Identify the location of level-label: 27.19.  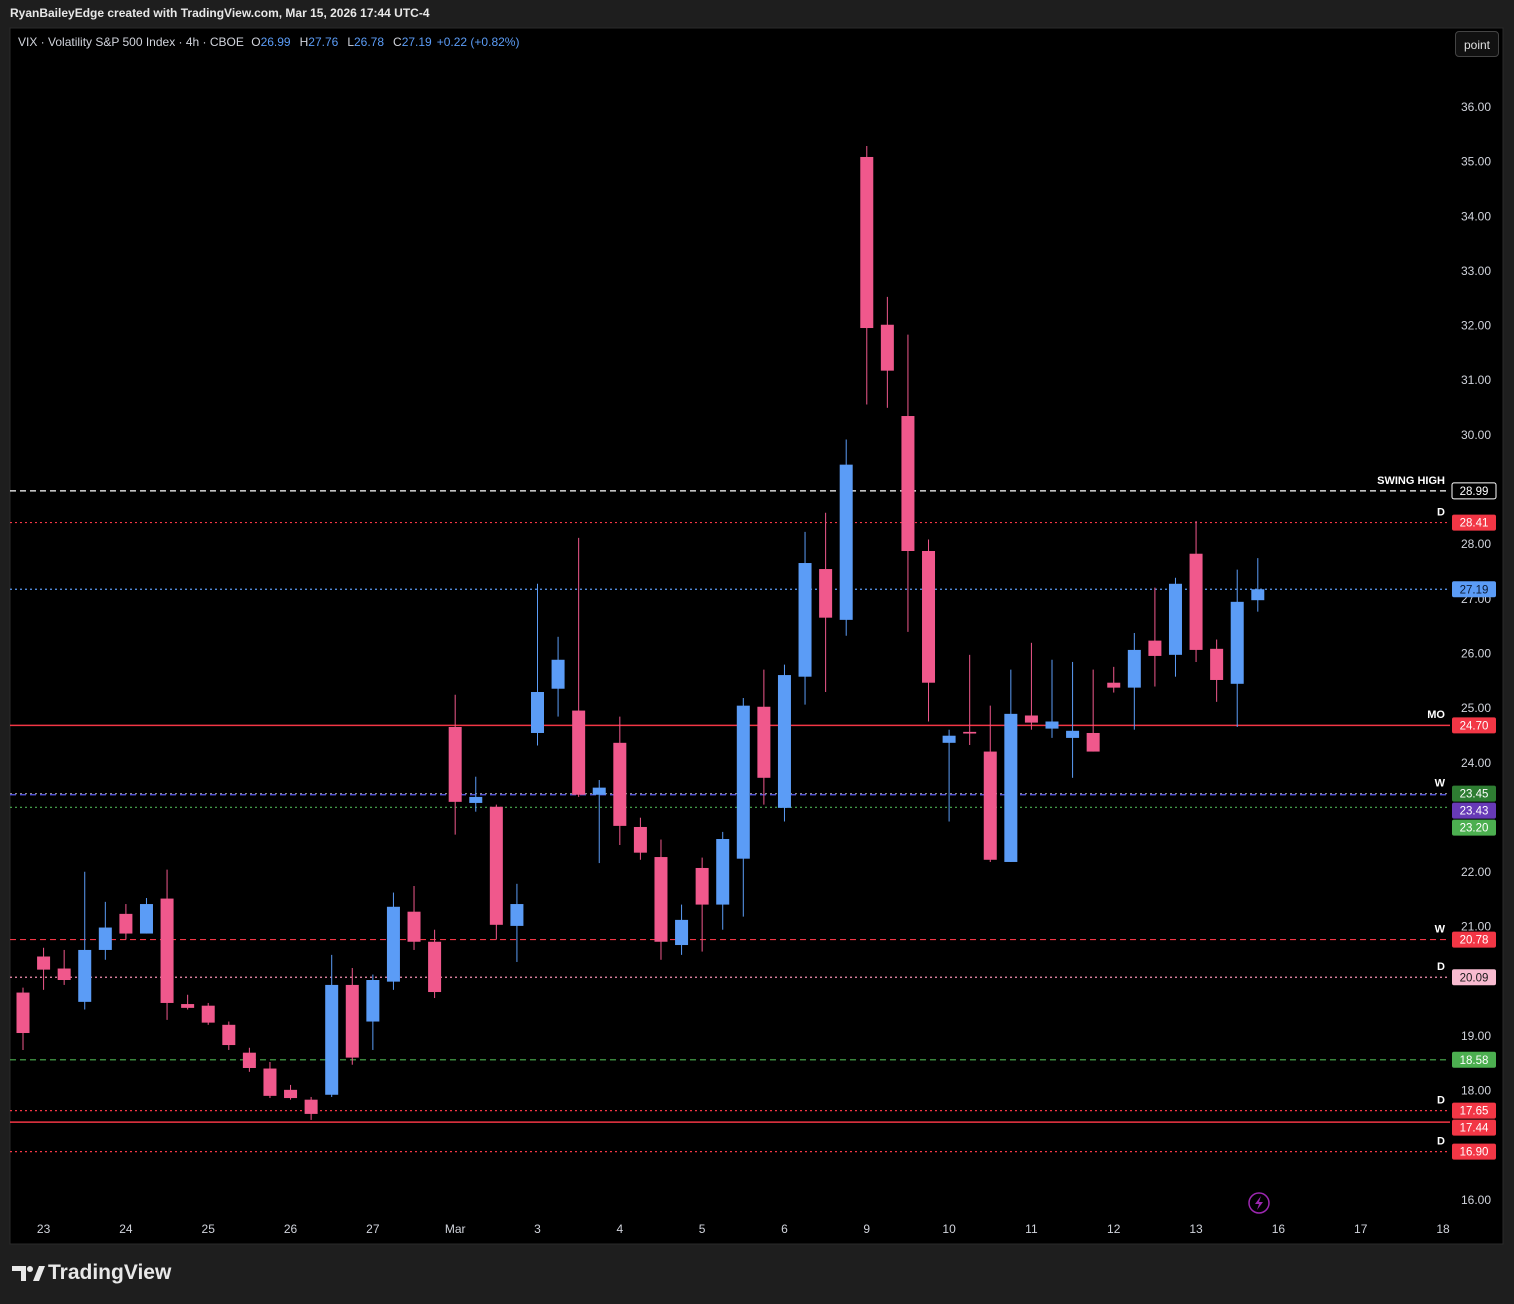
(1474, 590).